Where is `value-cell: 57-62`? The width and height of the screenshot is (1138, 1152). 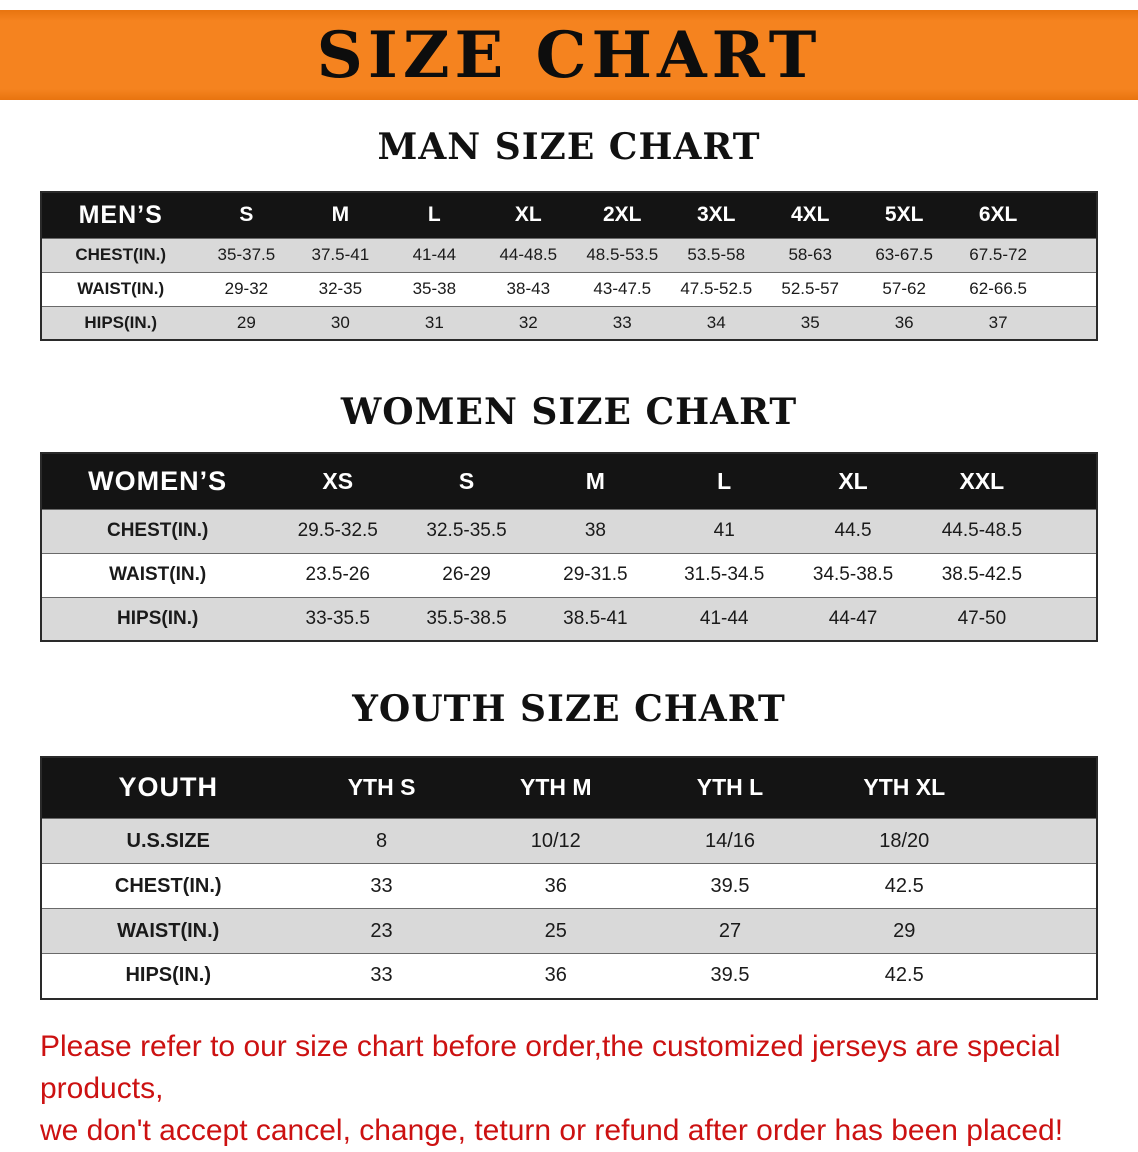
value-cell: 57-62 is located at coordinates (904, 289).